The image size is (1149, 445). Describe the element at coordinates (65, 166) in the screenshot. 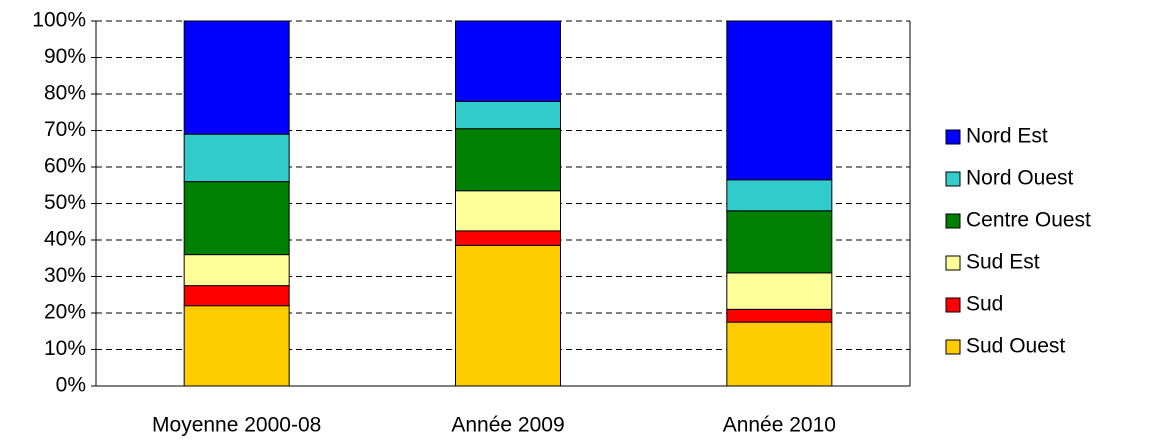

I see `y-tick-label: 60%` at that location.